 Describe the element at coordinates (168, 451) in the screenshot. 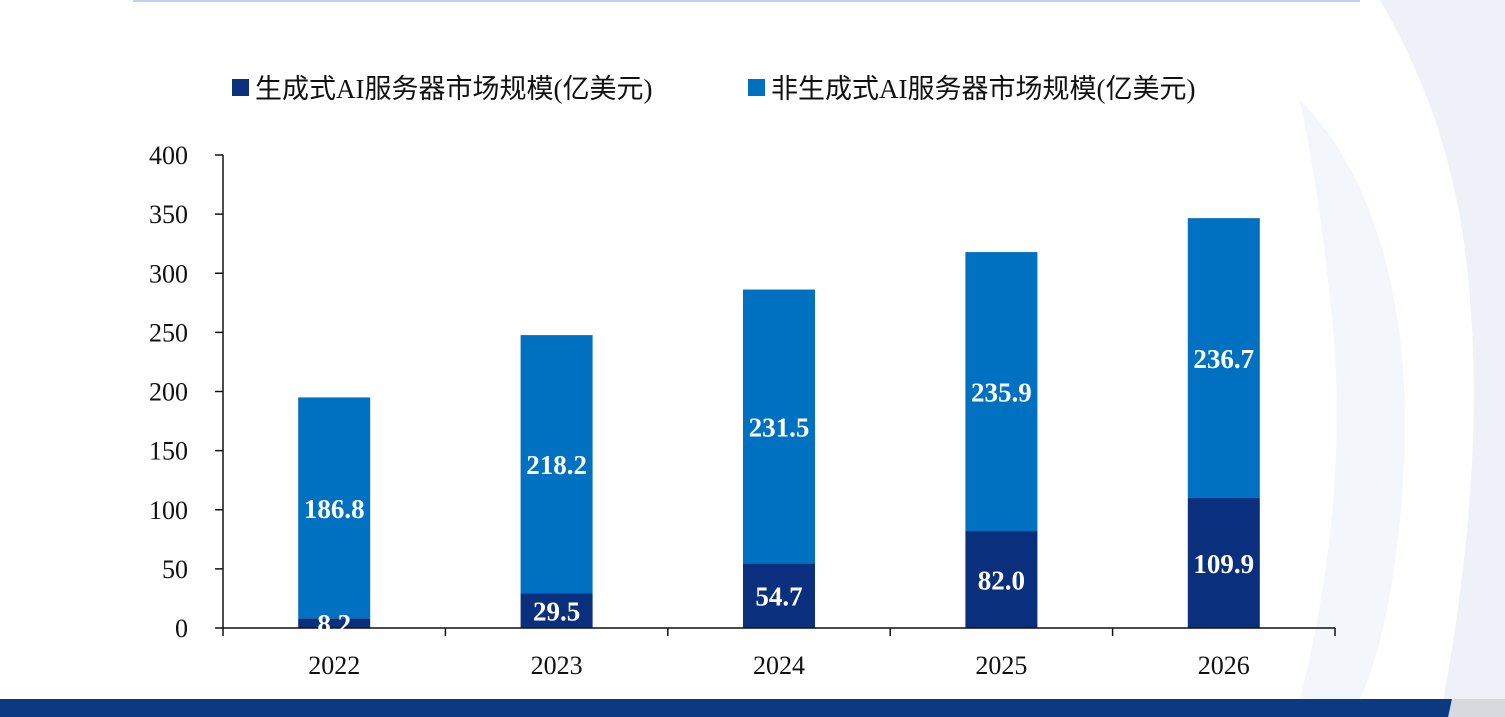

I see `y-tick-label-150: 150` at that location.